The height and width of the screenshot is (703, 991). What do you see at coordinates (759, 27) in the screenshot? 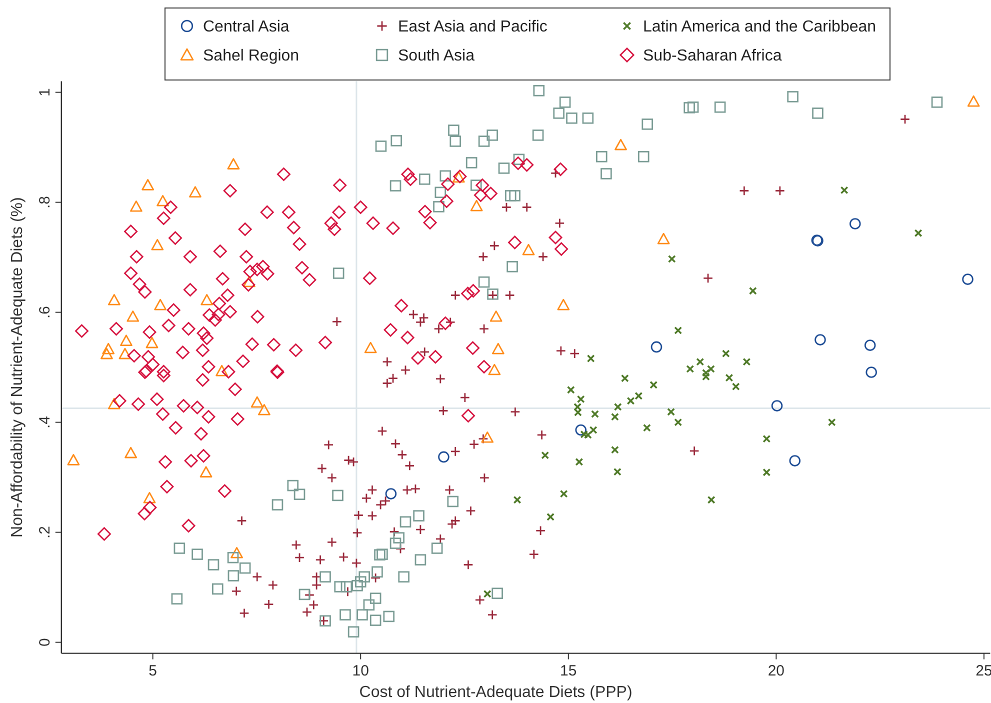
I see `legend-label: Latin America and the Caribbean` at bounding box center [759, 27].